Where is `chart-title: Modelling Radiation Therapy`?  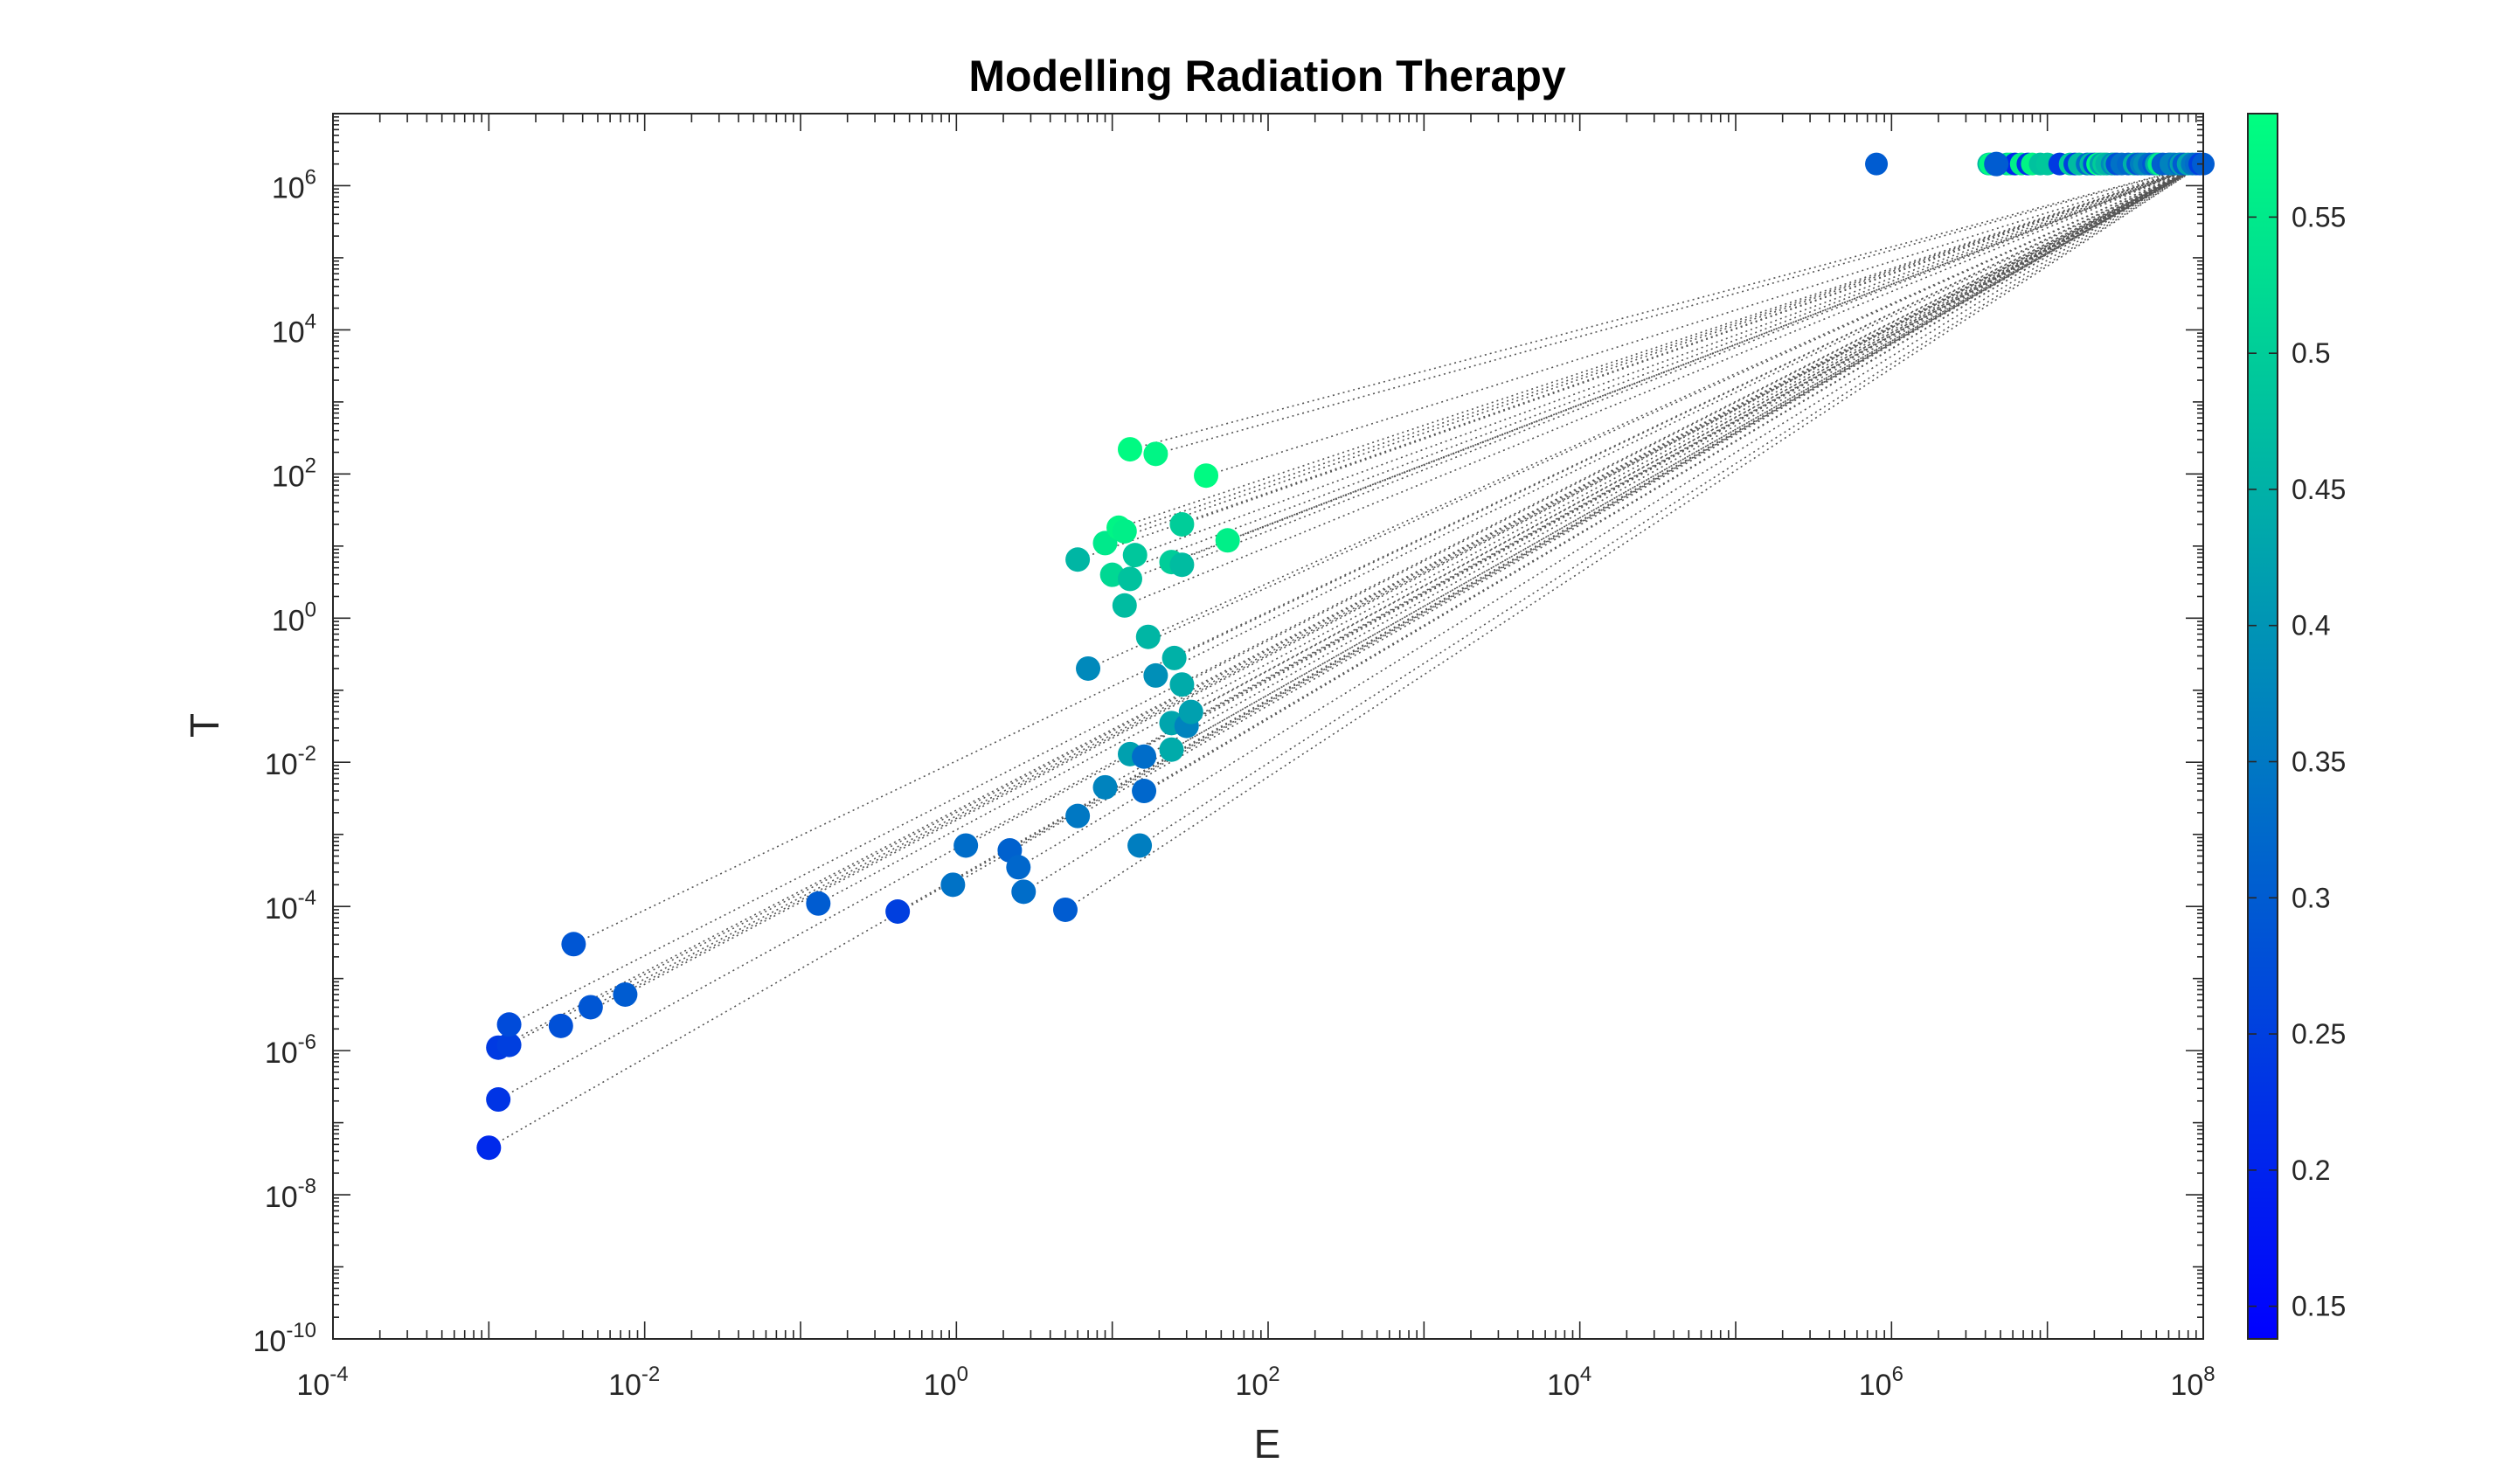
chart-title: Modelling Radiation Therapy is located at coordinates (1267, 76).